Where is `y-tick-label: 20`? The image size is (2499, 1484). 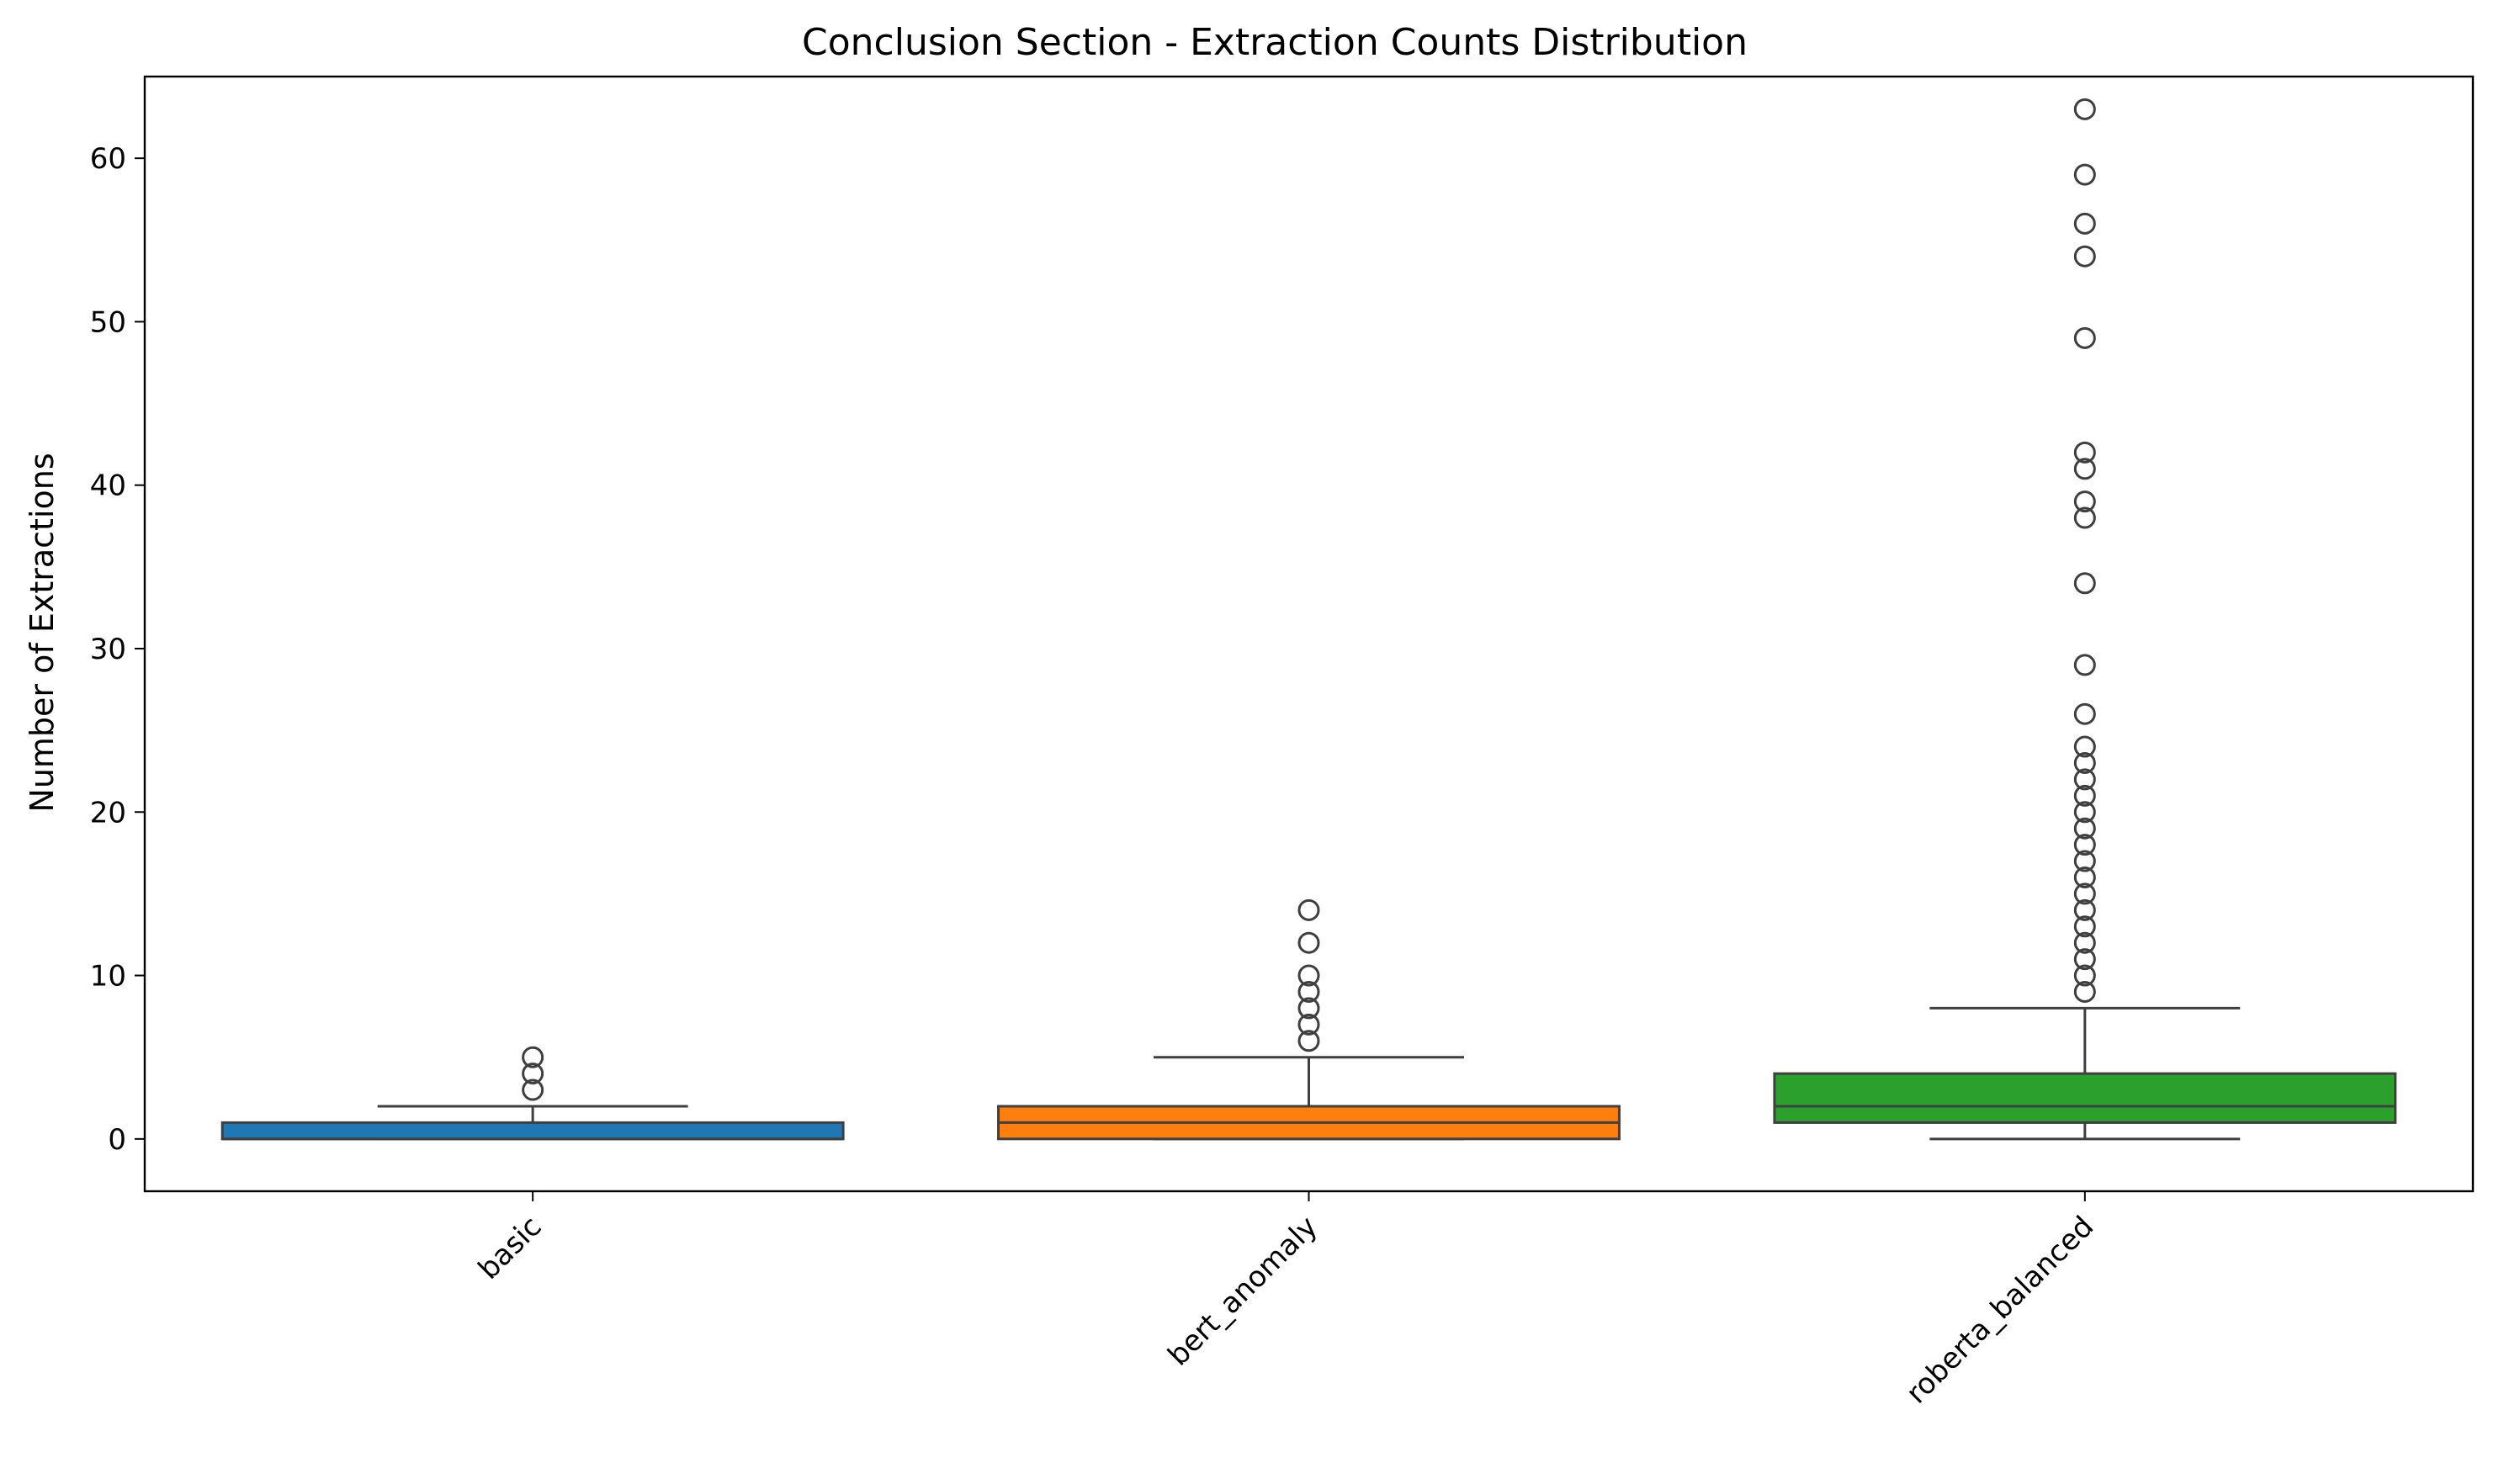
y-tick-label: 20 is located at coordinates (108, 812).